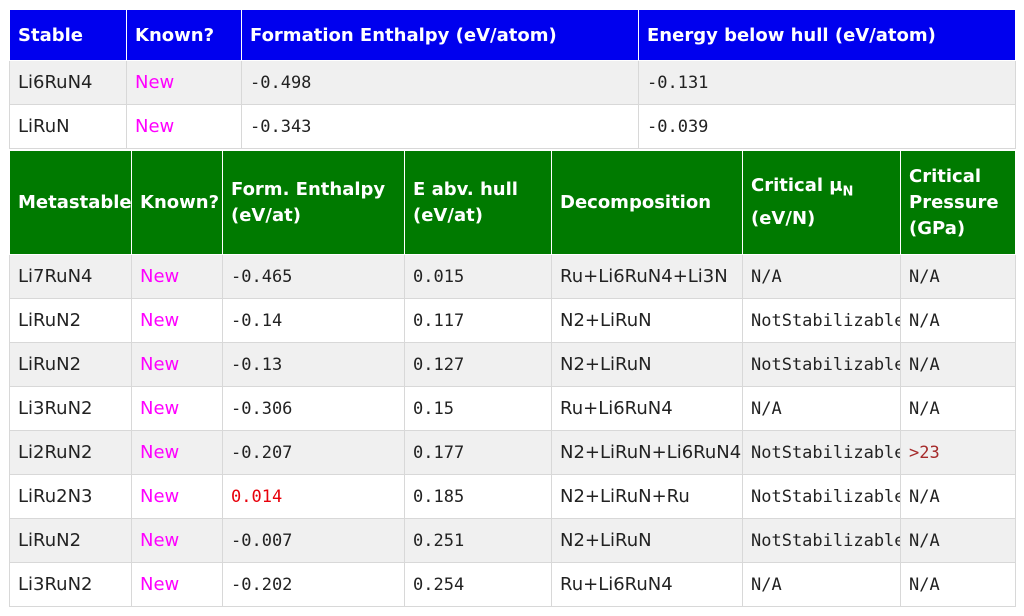 This screenshot has height=616, width=1024. What do you see at coordinates (945, 176) in the screenshot?
I see `meta-header-pressure-line1: Critical` at bounding box center [945, 176].